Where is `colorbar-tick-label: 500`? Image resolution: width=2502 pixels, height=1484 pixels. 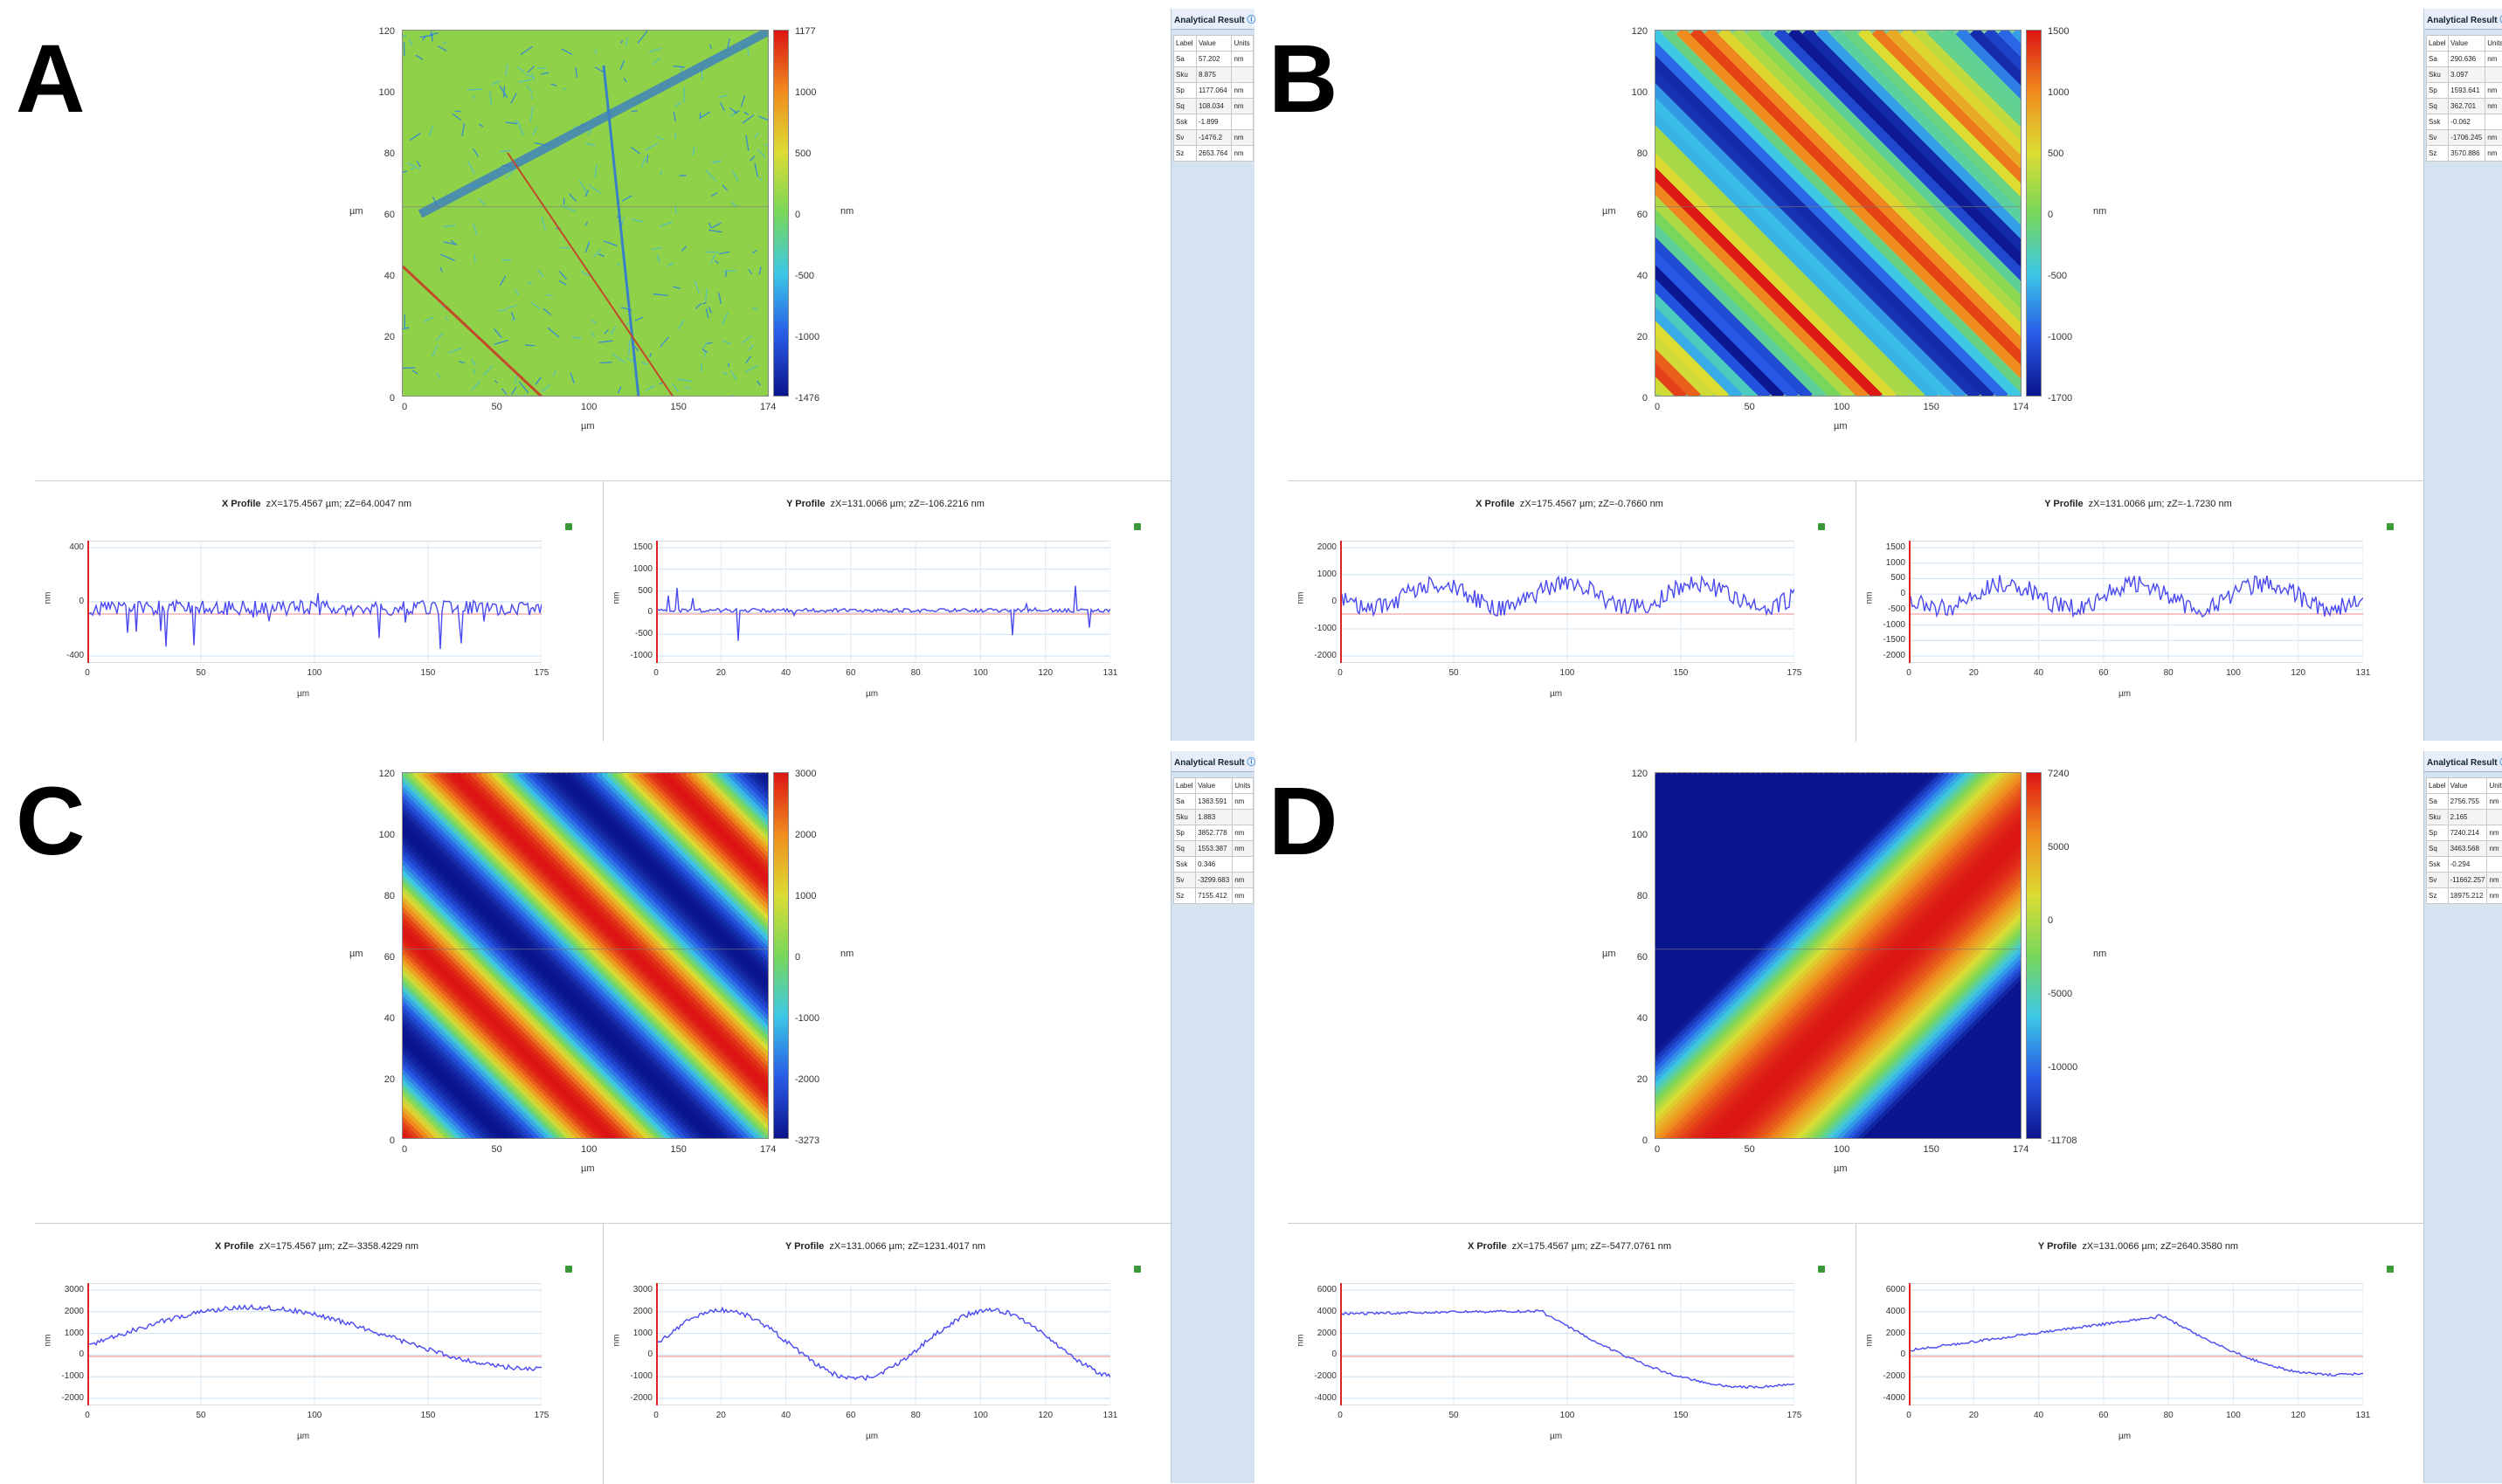
colorbar-tick-label: 500 is located at coordinates (2055, 153).